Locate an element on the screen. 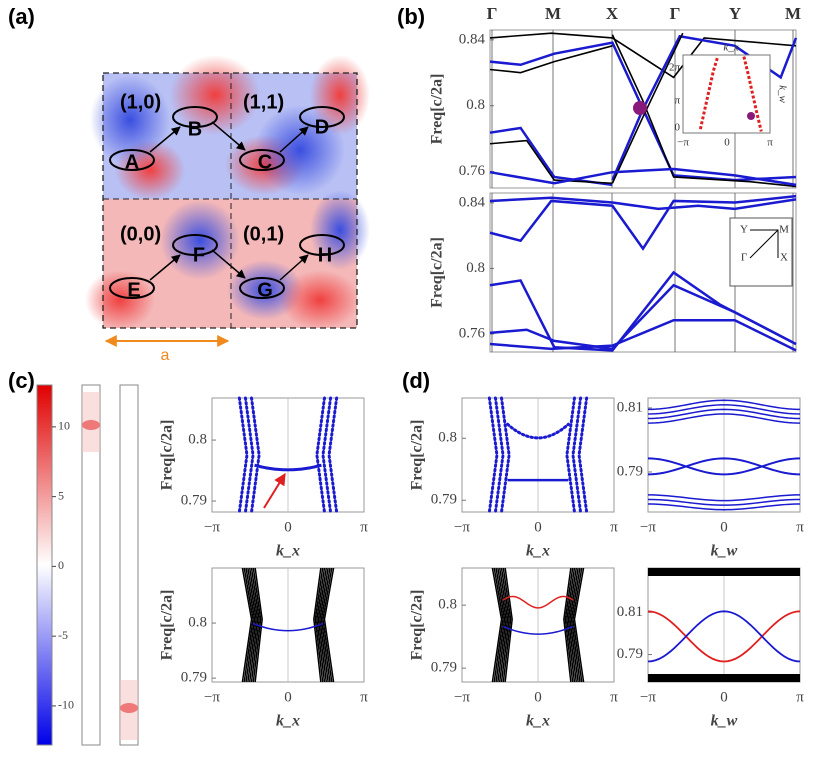 The width and height of the screenshot is (830, 761). hopping-arrows is located at coordinates (229, 201).